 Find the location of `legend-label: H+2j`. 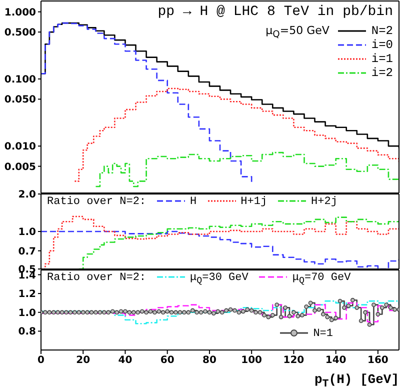

legend-label: H+2j is located at coordinates (324, 202).